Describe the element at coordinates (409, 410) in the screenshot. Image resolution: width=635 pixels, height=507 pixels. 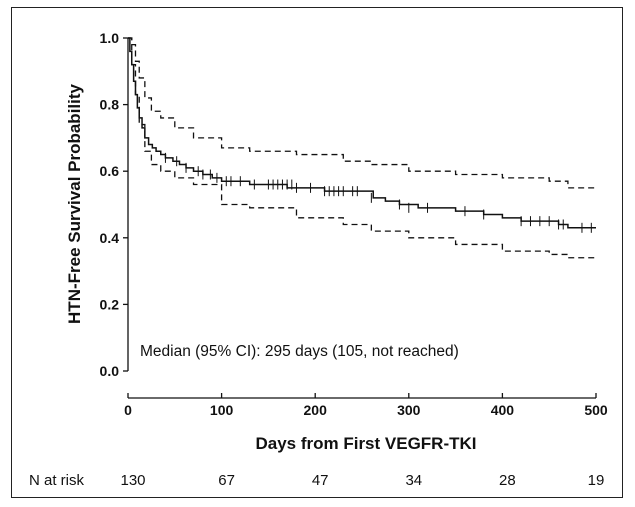
I see `x-tick-label: 300` at that location.